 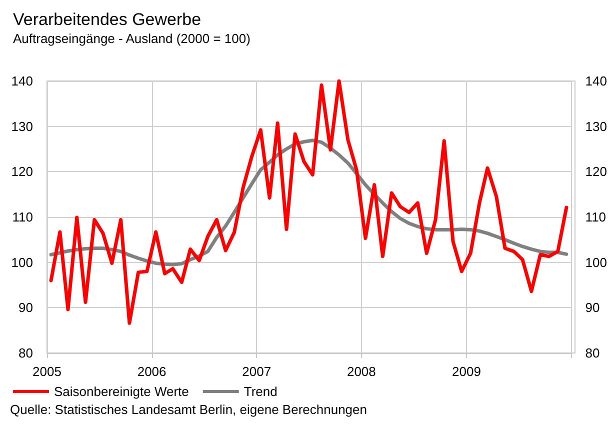 I want to click on y-tick-label: 120, so click(x=22, y=172).